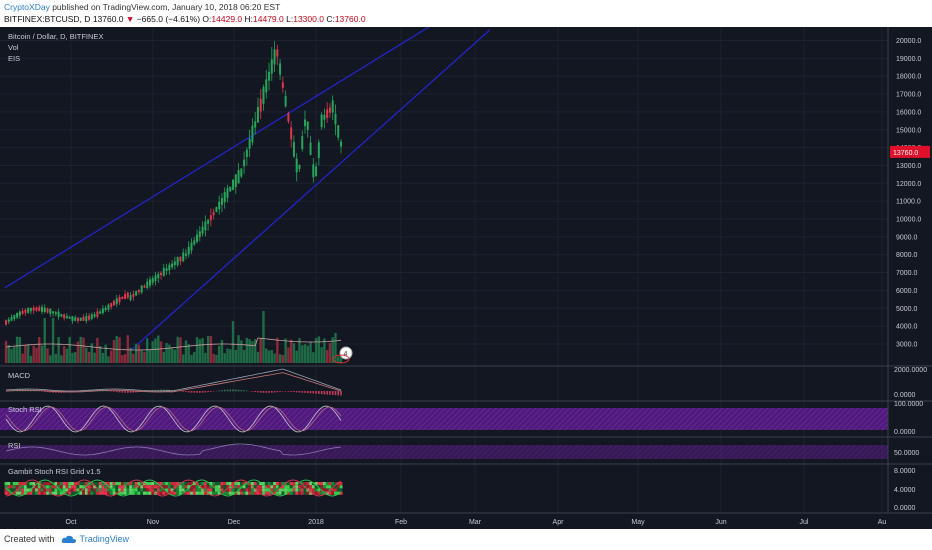 Image resolution: width=932 pixels, height=550 pixels. What do you see at coordinates (308, 19) in the screenshot?
I see `low-value: 13300.0` at bounding box center [308, 19].